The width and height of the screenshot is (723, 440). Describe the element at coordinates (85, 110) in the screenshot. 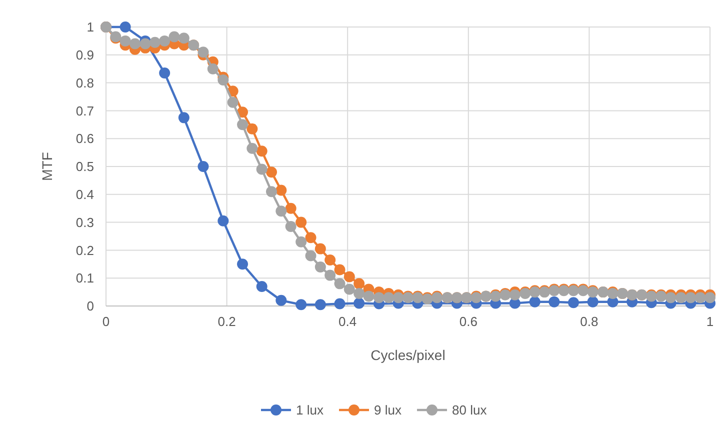

I see `y-tick-label: 0.7` at that location.